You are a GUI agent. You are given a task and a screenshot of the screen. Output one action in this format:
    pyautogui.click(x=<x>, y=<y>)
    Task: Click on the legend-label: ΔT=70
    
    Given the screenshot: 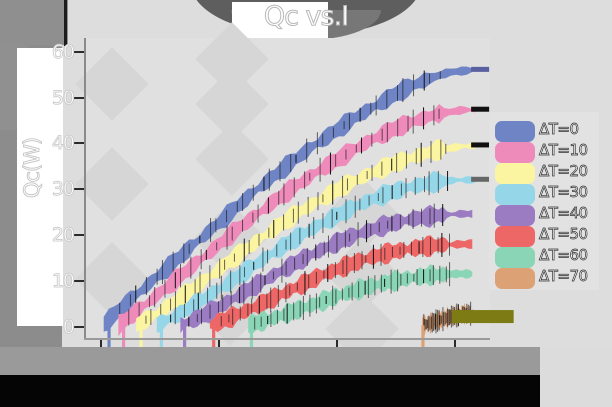 What is the action you would take?
    pyautogui.click(x=564, y=276)
    